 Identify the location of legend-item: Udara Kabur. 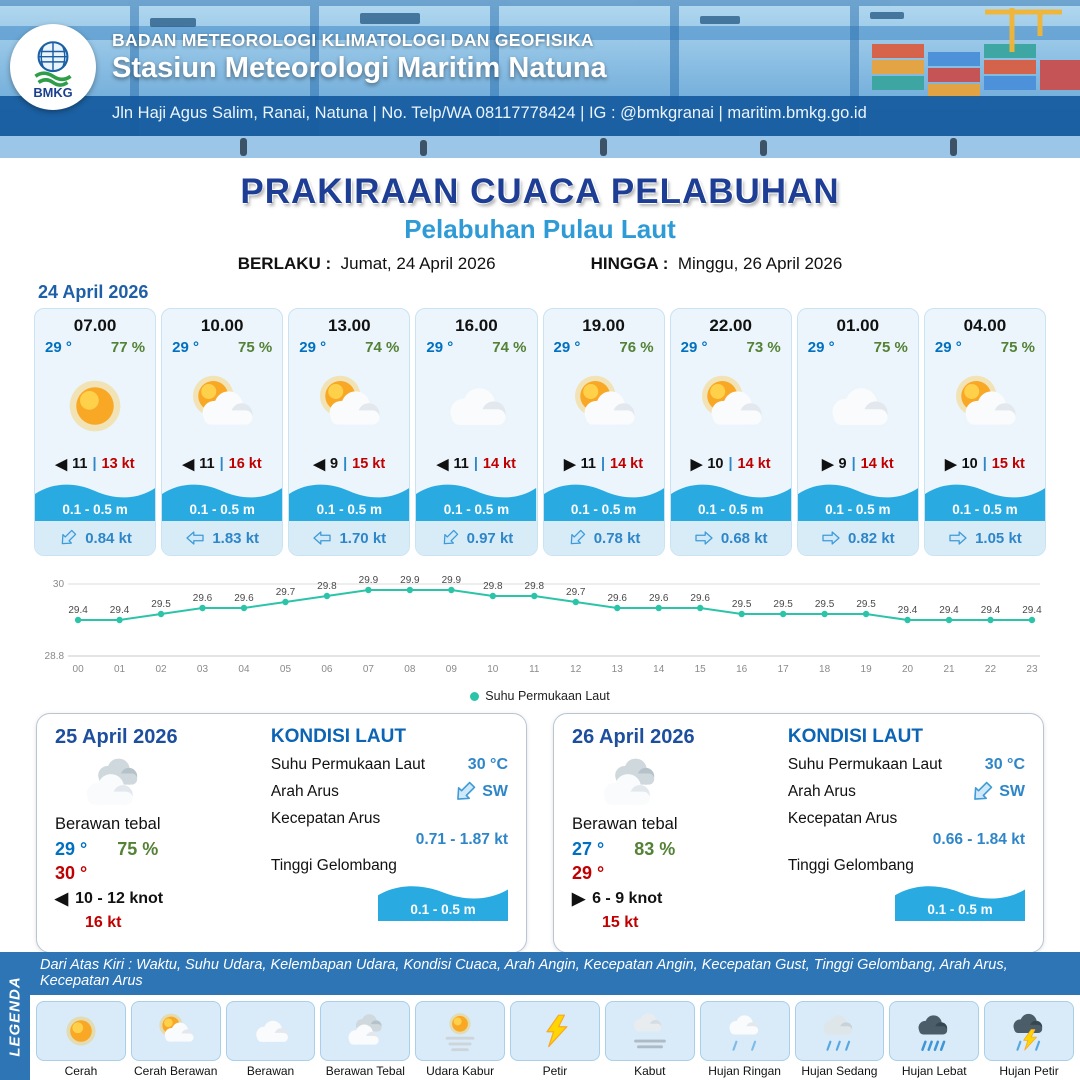
(460, 1039).